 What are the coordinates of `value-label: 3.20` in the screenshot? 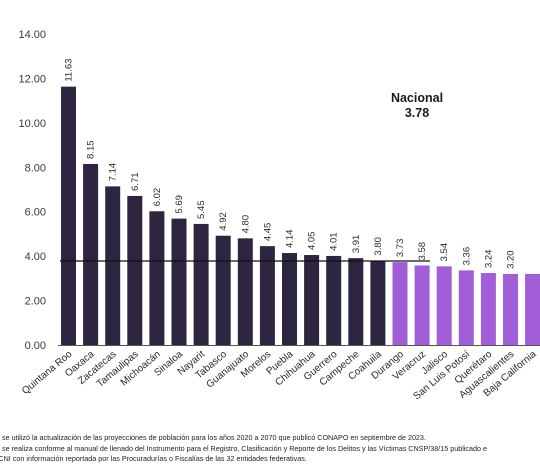 It's located at (511, 259).